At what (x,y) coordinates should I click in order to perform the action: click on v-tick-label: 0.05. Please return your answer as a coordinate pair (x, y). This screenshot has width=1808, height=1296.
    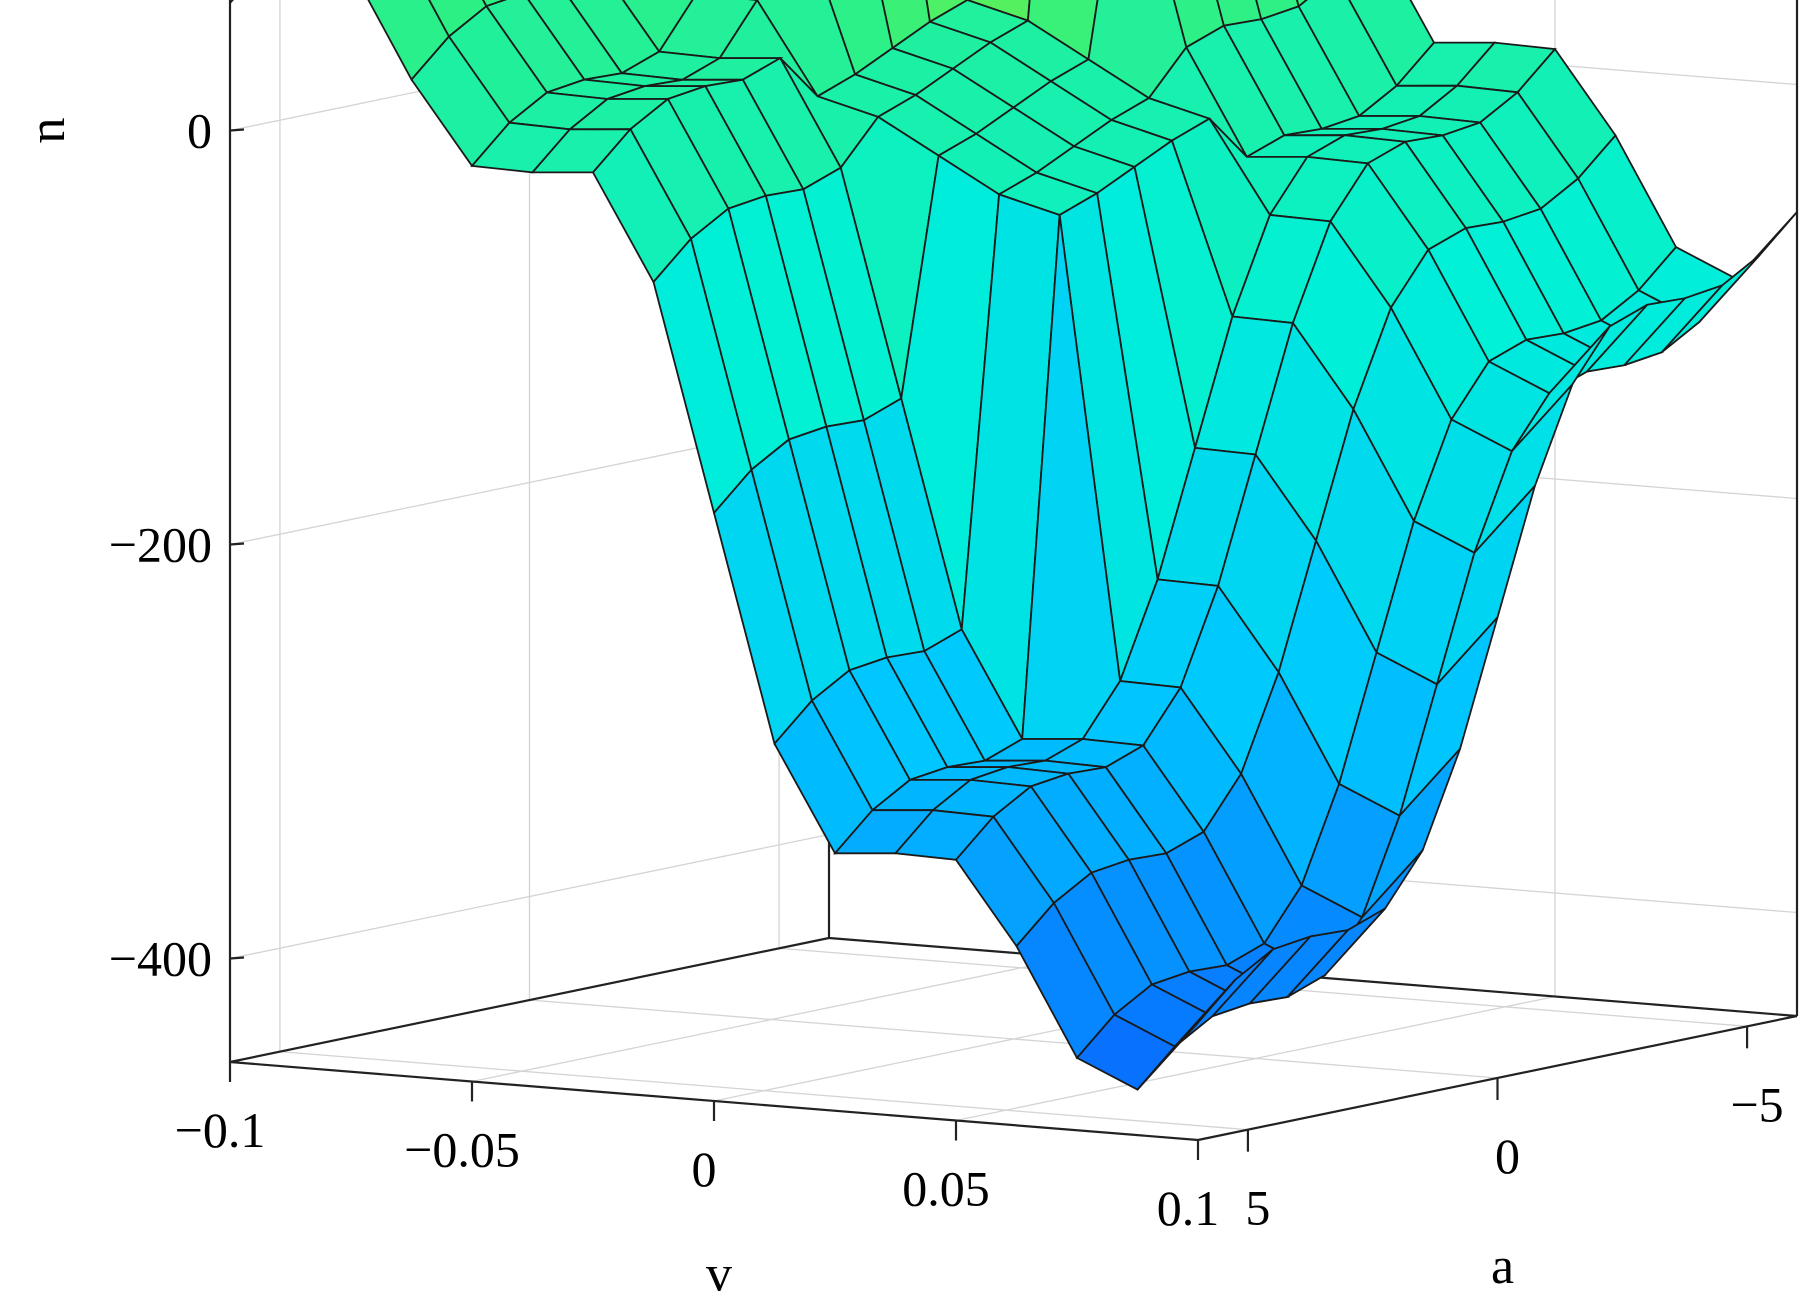
    Looking at the image, I should click on (946, 1189).